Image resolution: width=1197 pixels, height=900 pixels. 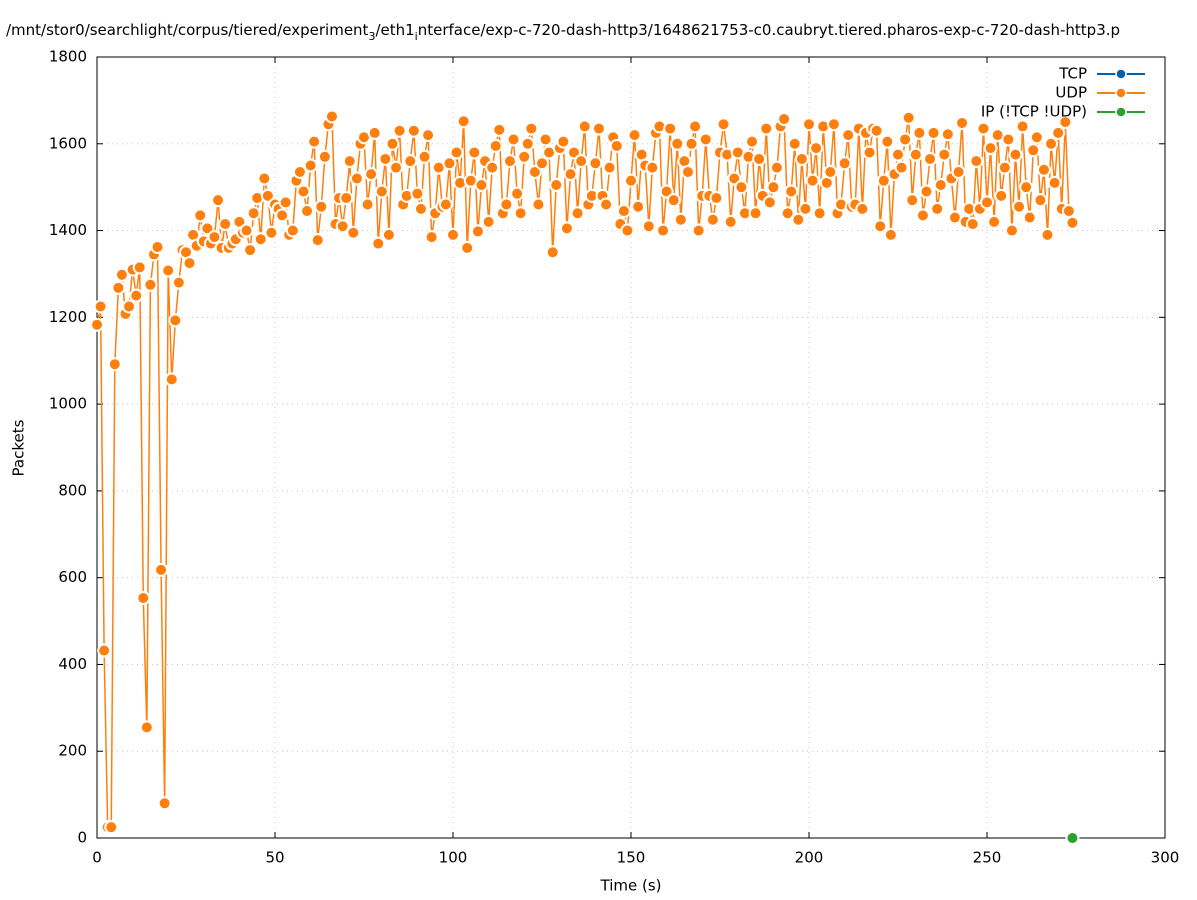 What do you see at coordinates (97, 858) in the screenshot?
I see `x-tick-label: 0` at bounding box center [97, 858].